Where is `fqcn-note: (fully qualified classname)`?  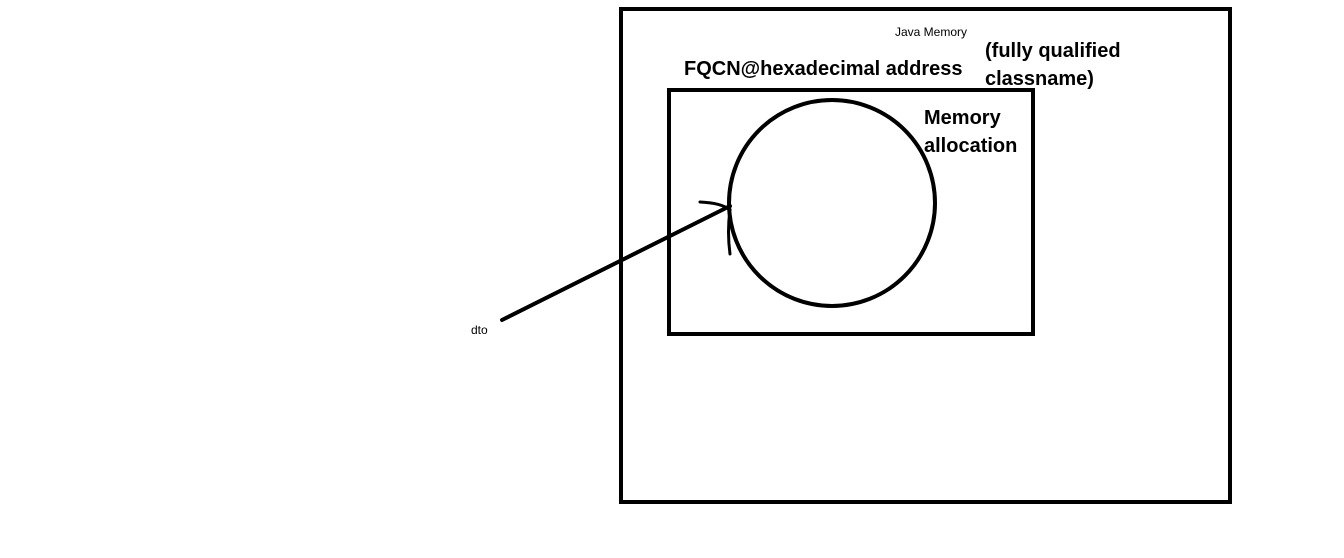
fqcn-note: (fully qualified classname) is located at coordinates (1053, 65).